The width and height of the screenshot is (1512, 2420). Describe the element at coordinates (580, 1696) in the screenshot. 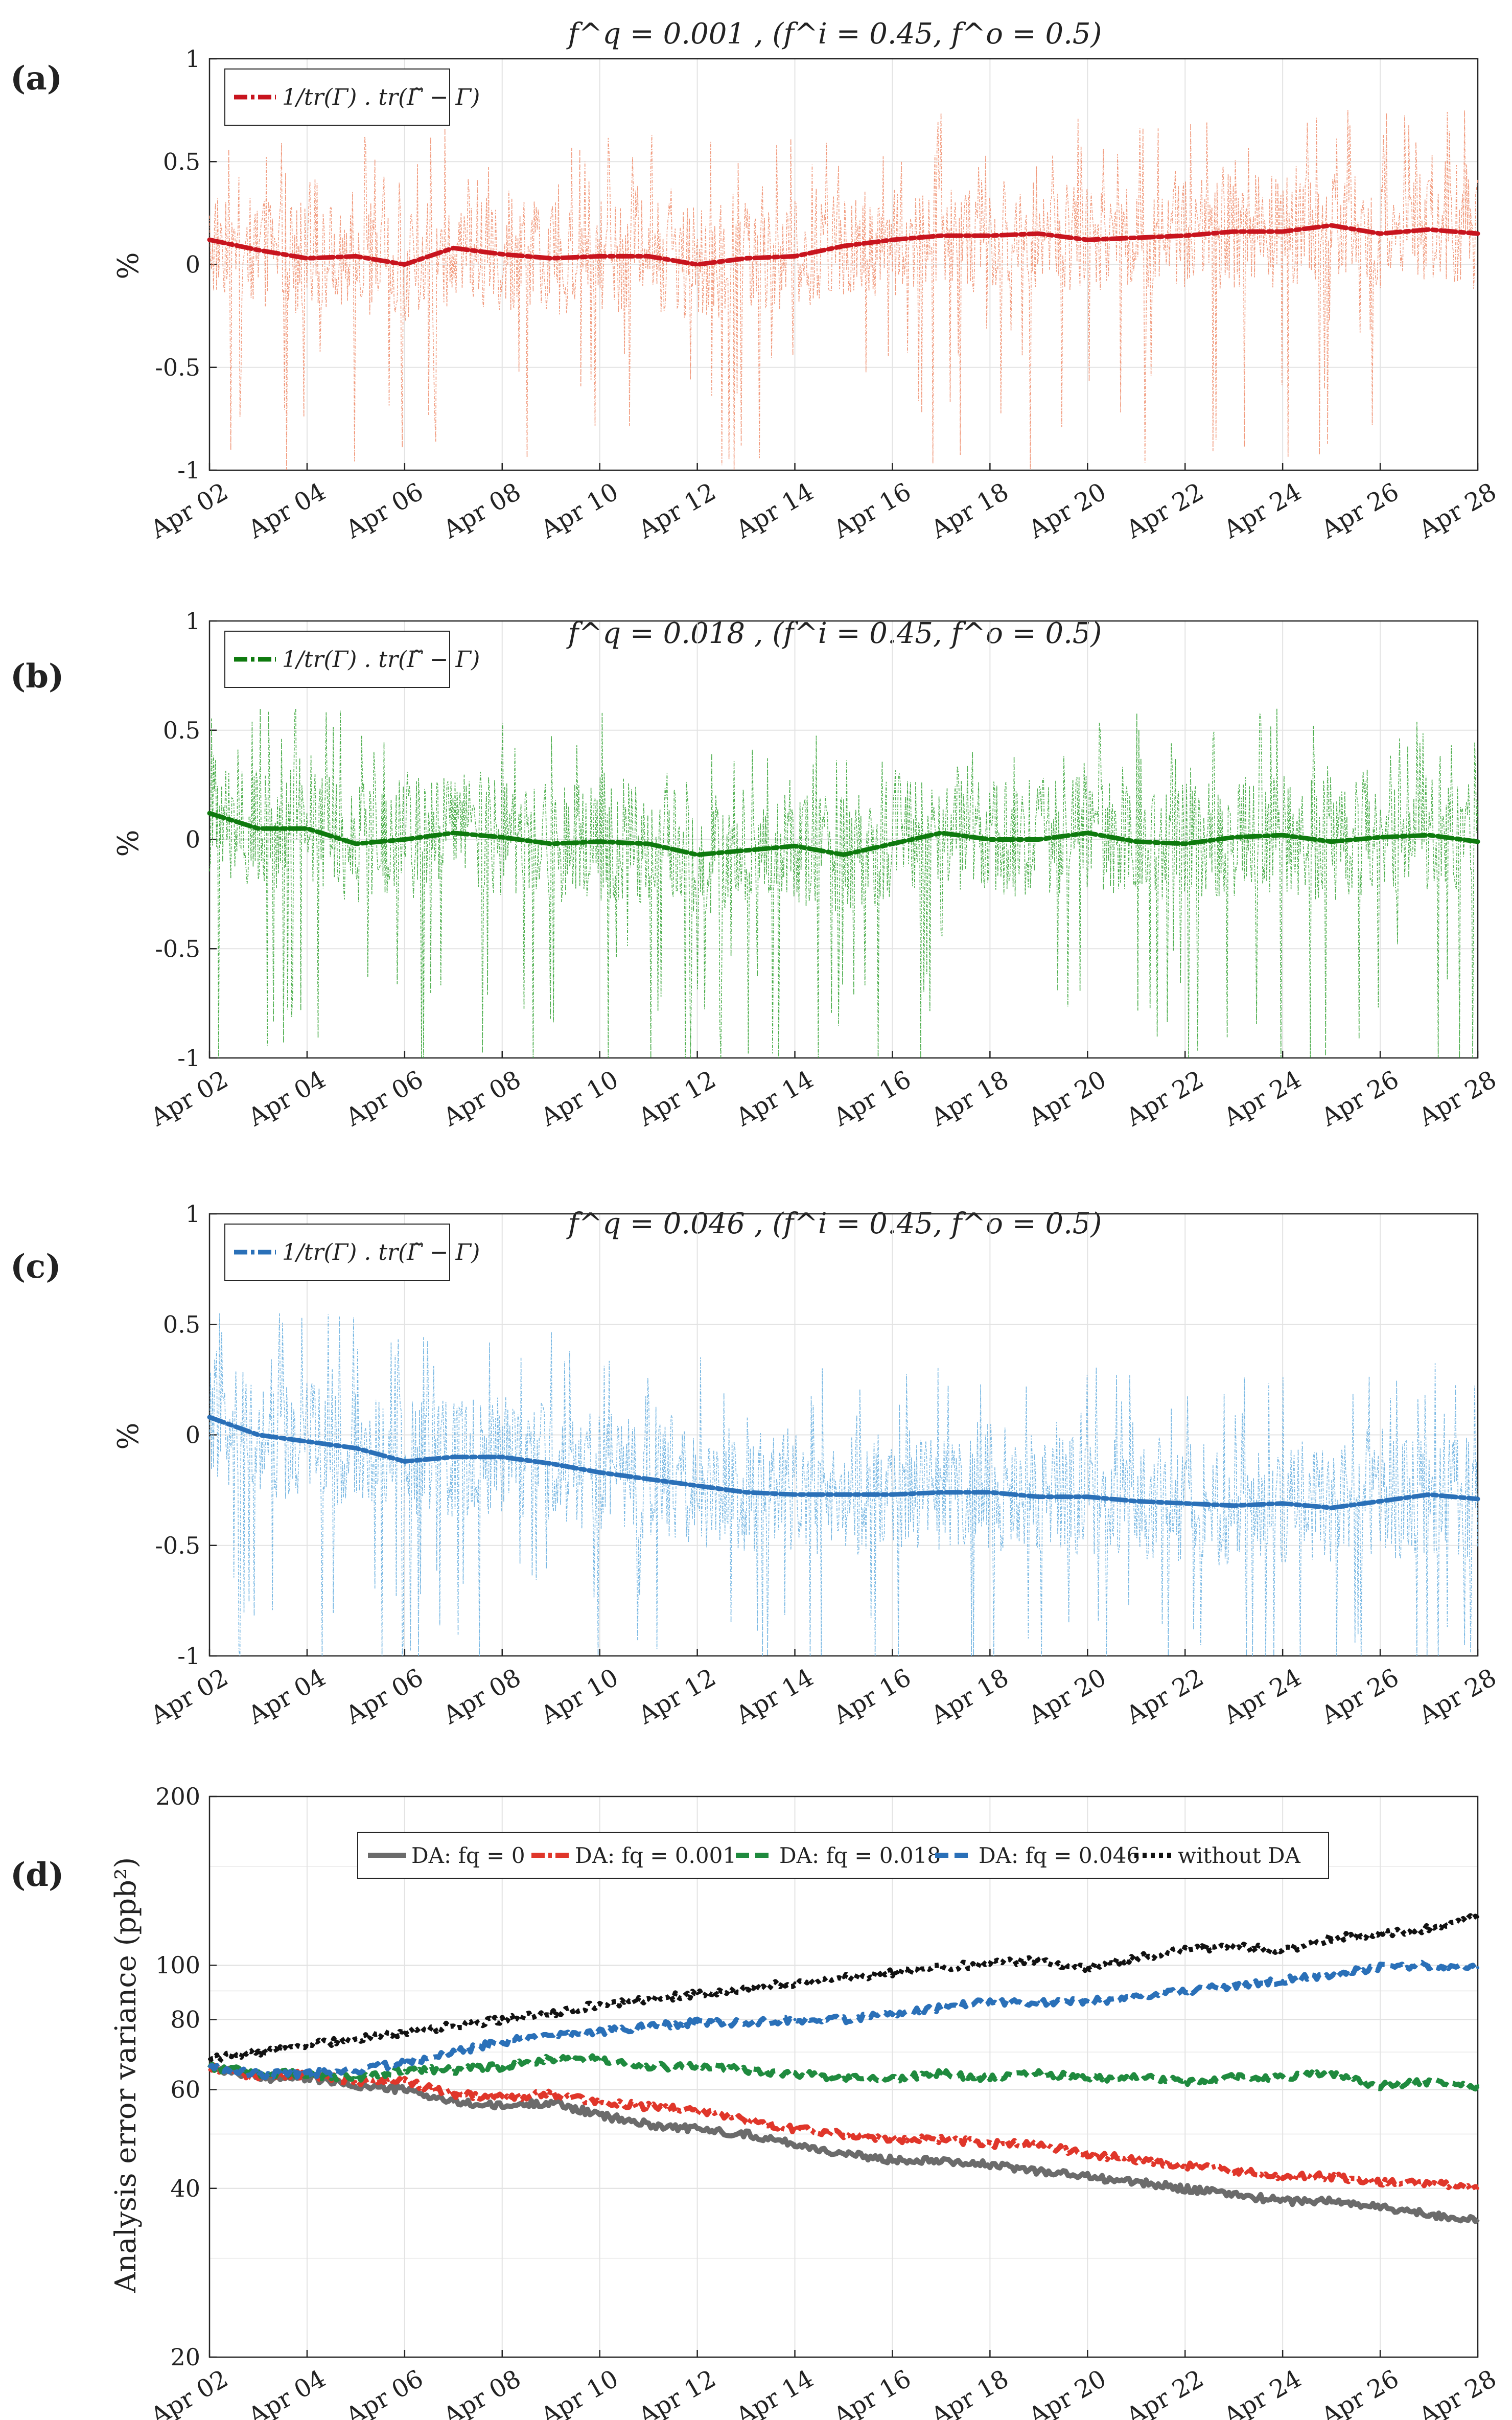

I see `x-tick-label: Apr 10` at that location.